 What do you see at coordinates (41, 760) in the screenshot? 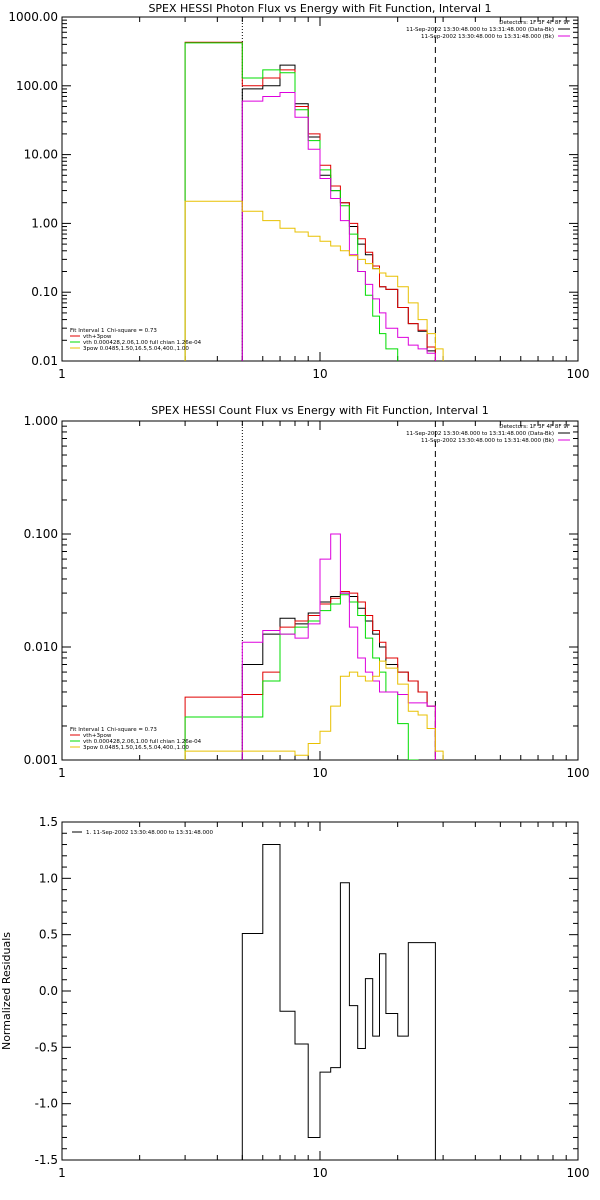
I see `y-tick-label: 0.001` at bounding box center [41, 760].